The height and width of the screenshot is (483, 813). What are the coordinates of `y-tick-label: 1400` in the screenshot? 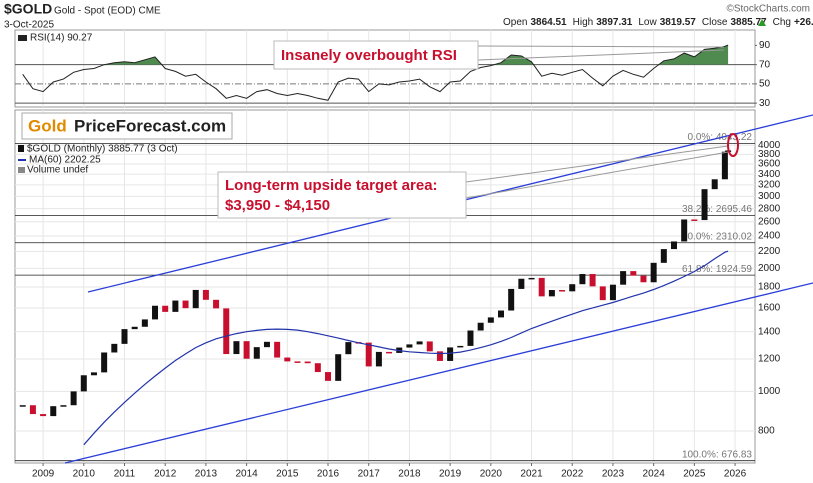 It's located at (769, 331).